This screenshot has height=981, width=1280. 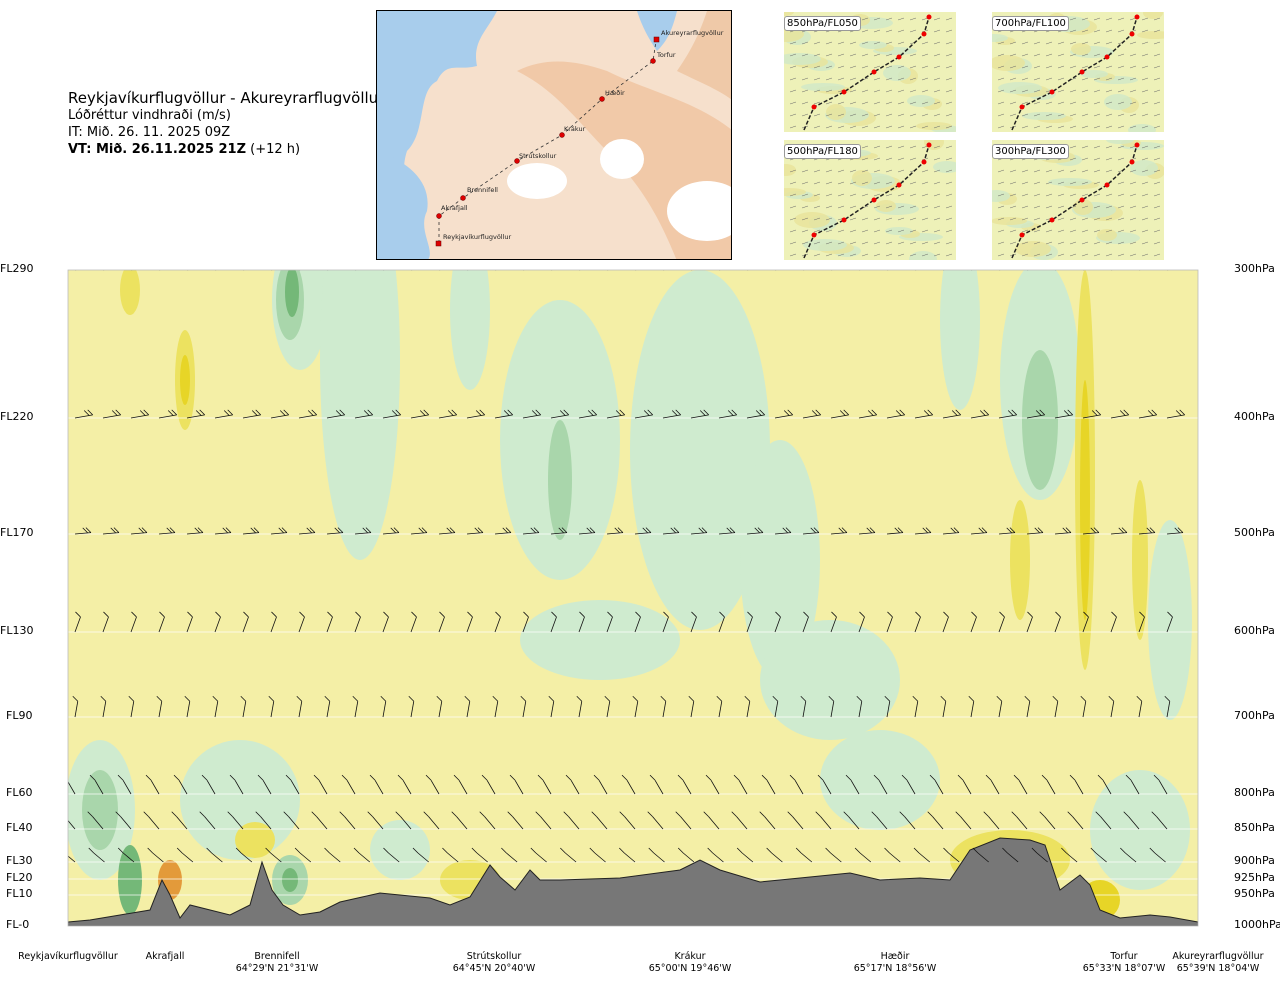 What do you see at coordinates (1254, 860) in the screenshot?
I see `pressure-label-900hpa: 900hPa` at bounding box center [1254, 860].